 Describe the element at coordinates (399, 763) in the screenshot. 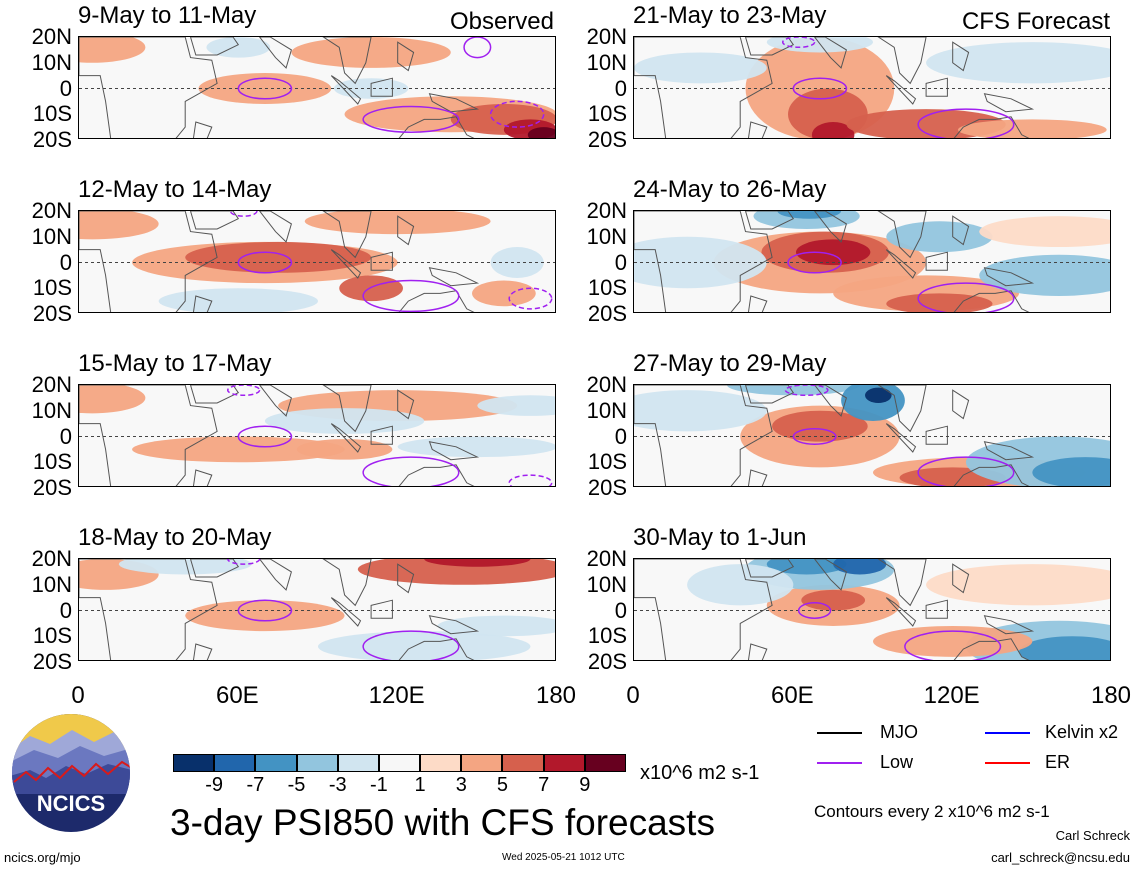

I see `colorbar` at that location.